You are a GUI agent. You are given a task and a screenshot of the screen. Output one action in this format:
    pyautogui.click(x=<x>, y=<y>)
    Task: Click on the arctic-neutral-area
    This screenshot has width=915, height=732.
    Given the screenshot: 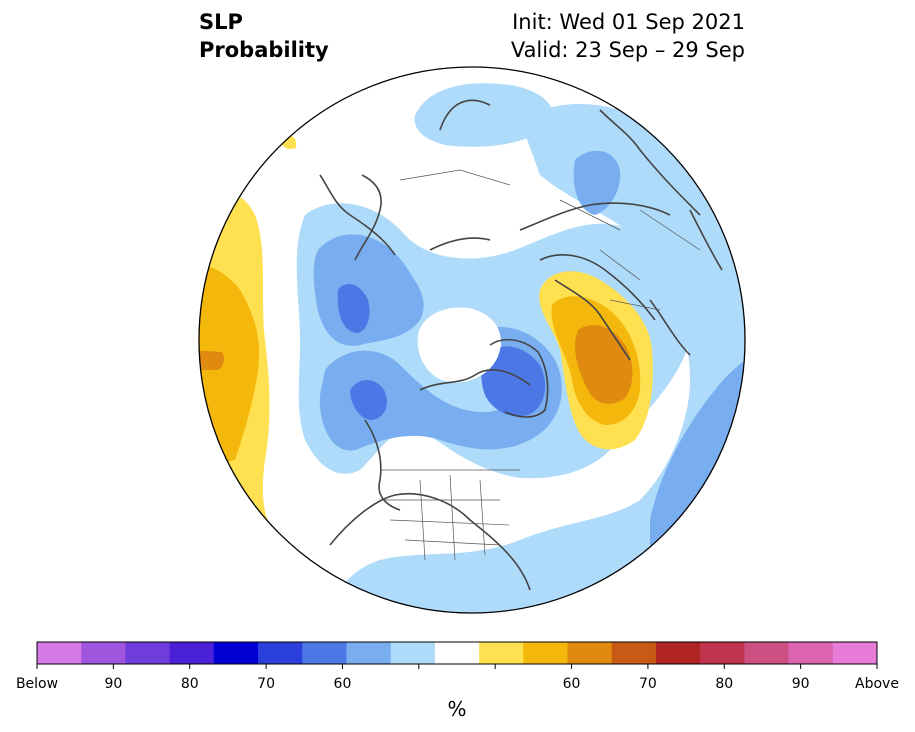 What is the action you would take?
    pyautogui.click(x=459, y=345)
    